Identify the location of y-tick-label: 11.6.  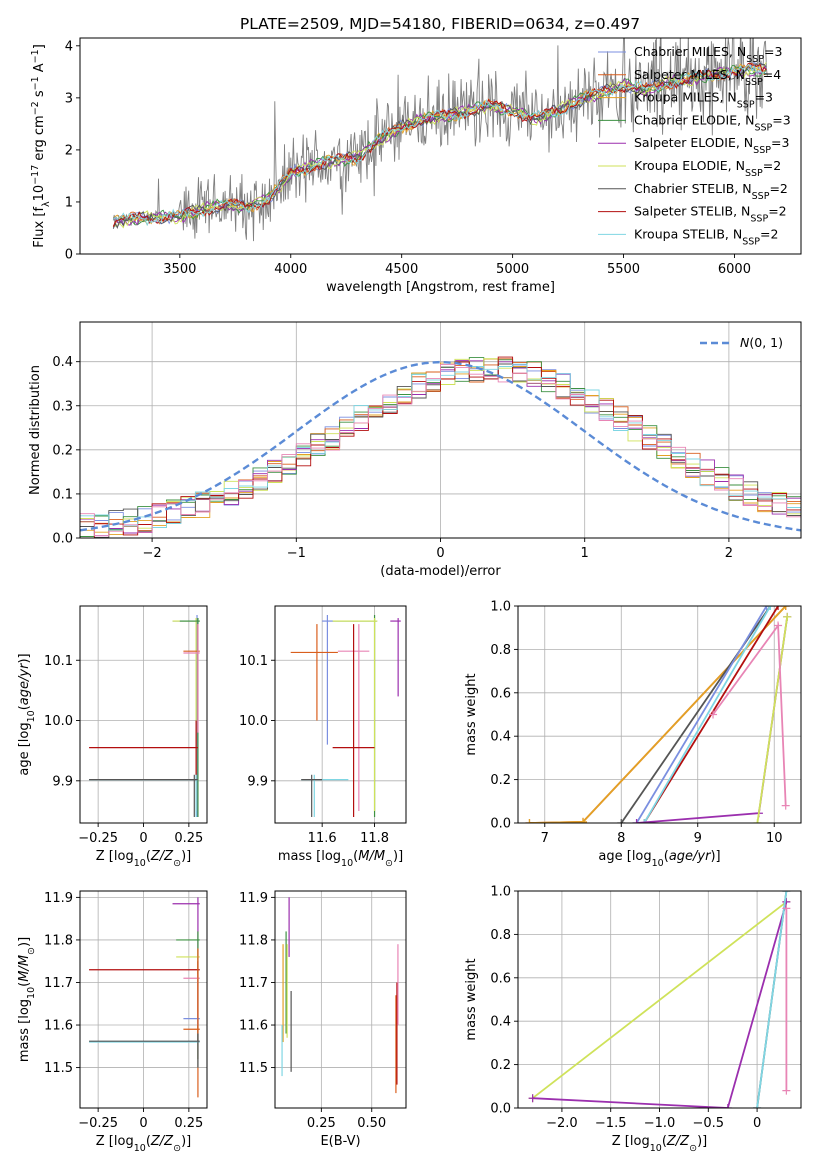
(253, 1026).